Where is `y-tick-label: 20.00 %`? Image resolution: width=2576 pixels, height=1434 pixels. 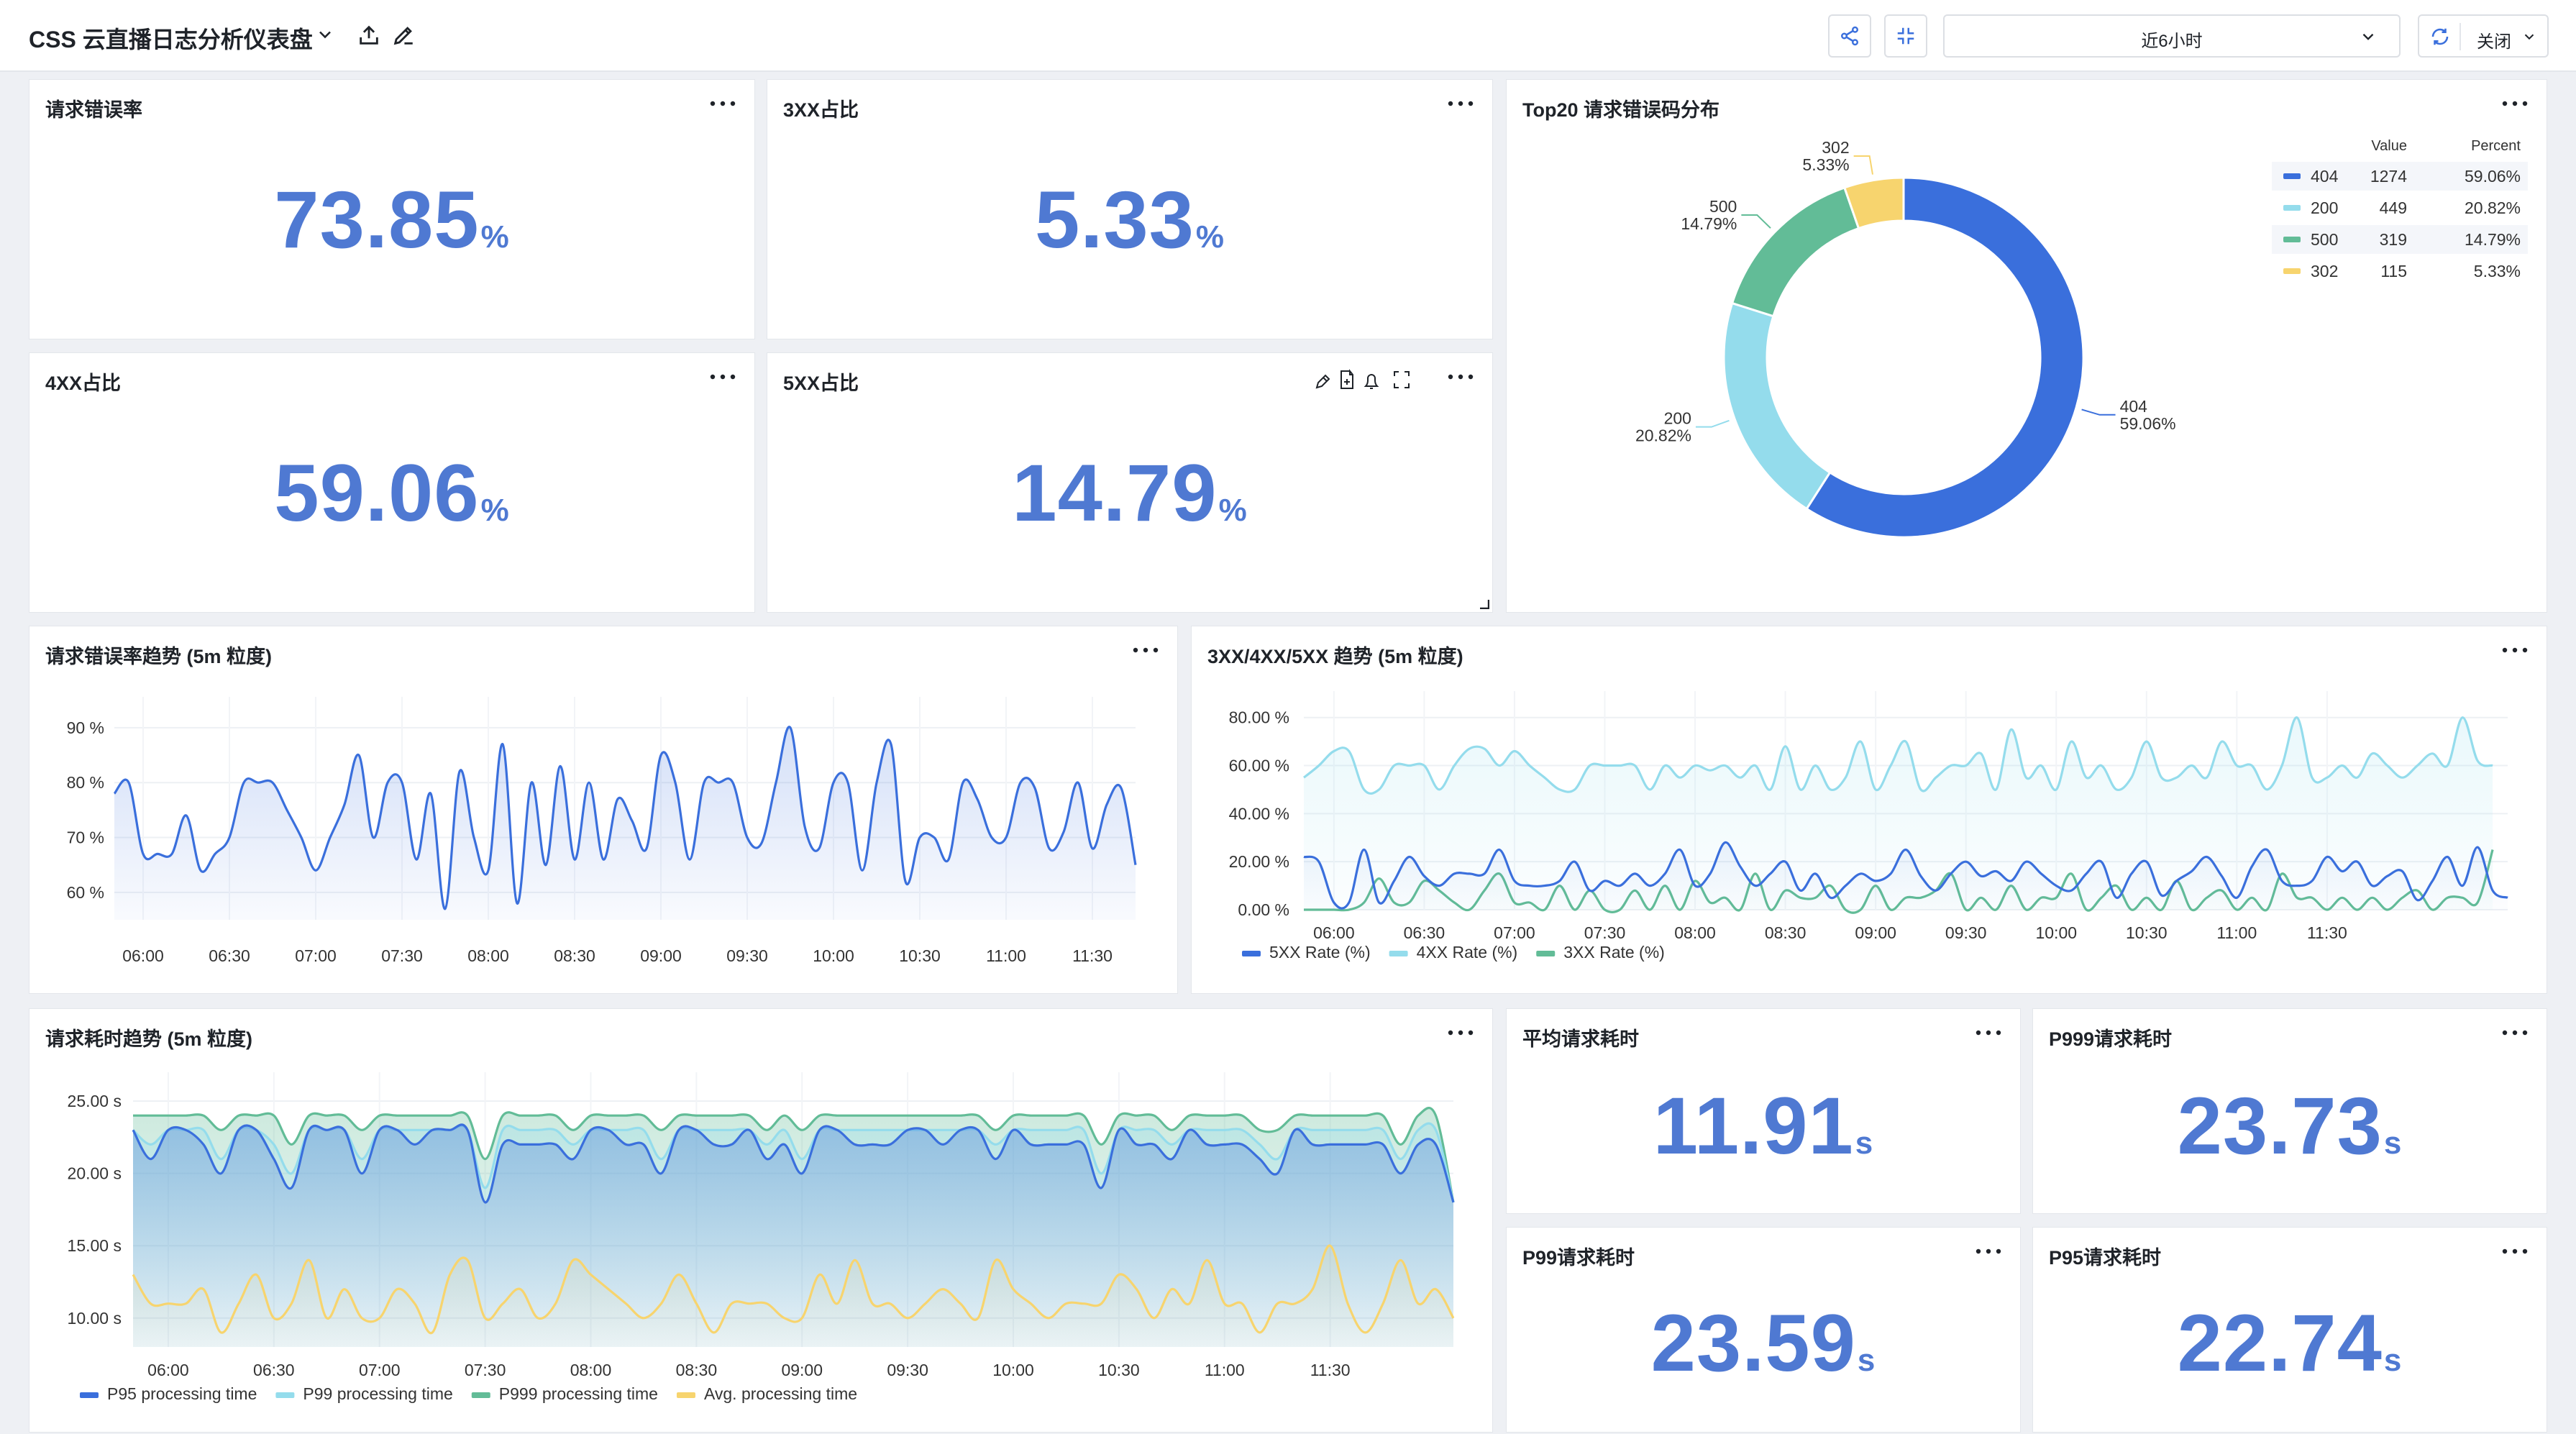 y-tick-label: 20.00 % is located at coordinates (1259, 861).